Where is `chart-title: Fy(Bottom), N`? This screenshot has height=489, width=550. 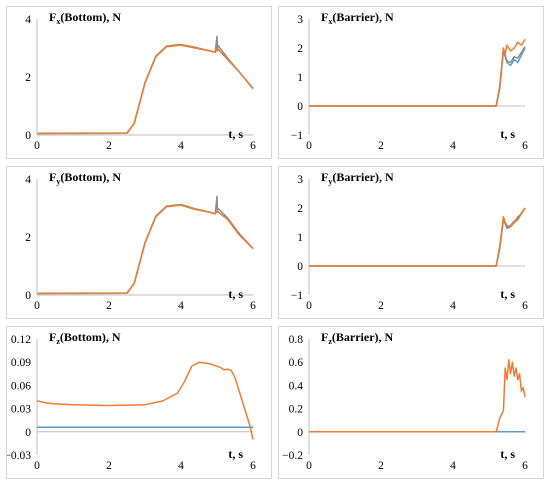
chart-title: Fy(Bottom), N is located at coordinates (85, 178).